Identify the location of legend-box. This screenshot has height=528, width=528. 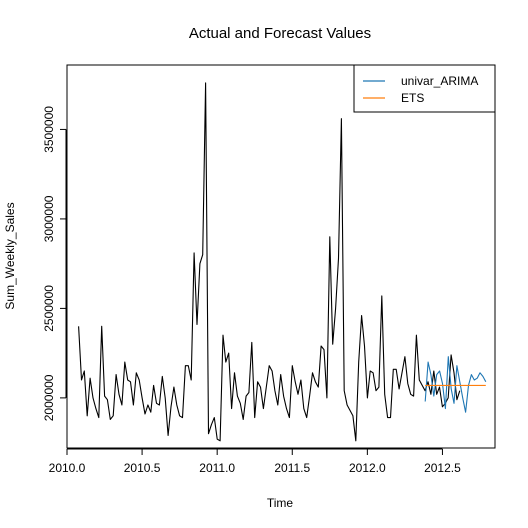
(424, 88).